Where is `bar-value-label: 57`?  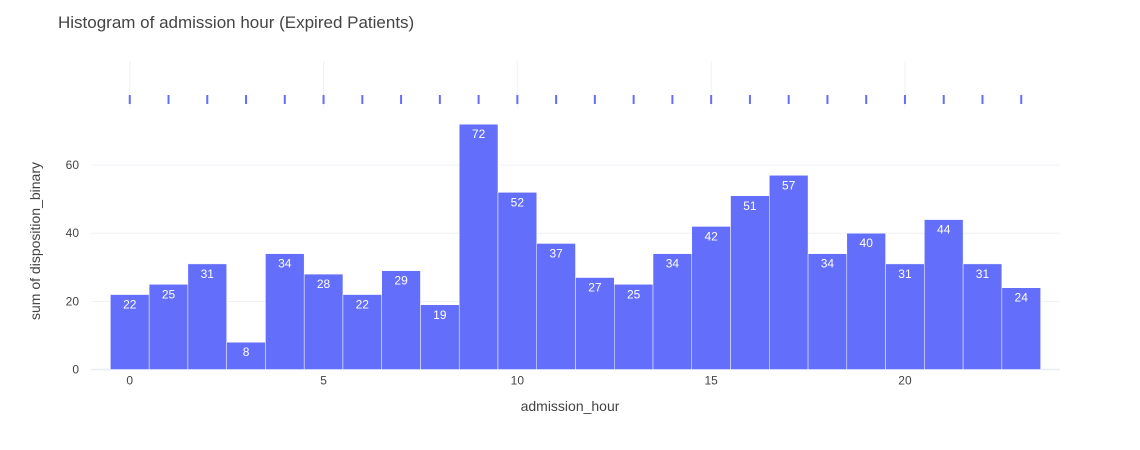 bar-value-label: 57 is located at coordinates (789, 185).